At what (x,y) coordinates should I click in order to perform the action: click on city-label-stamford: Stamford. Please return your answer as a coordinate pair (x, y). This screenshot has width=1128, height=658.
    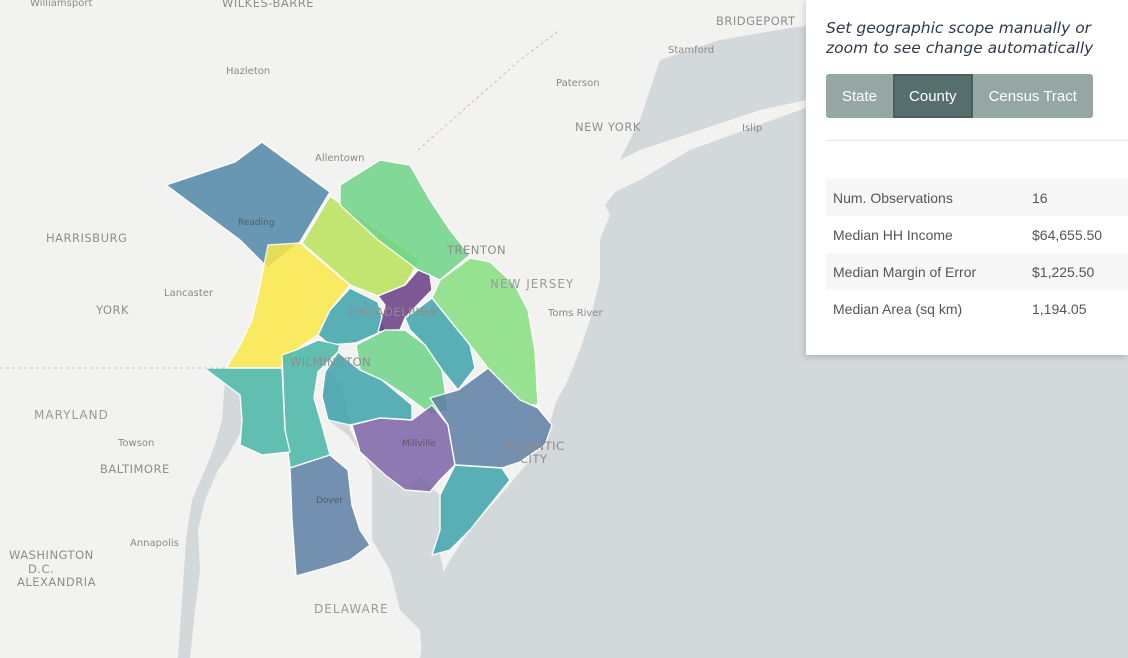
    Looking at the image, I should click on (691, 50).